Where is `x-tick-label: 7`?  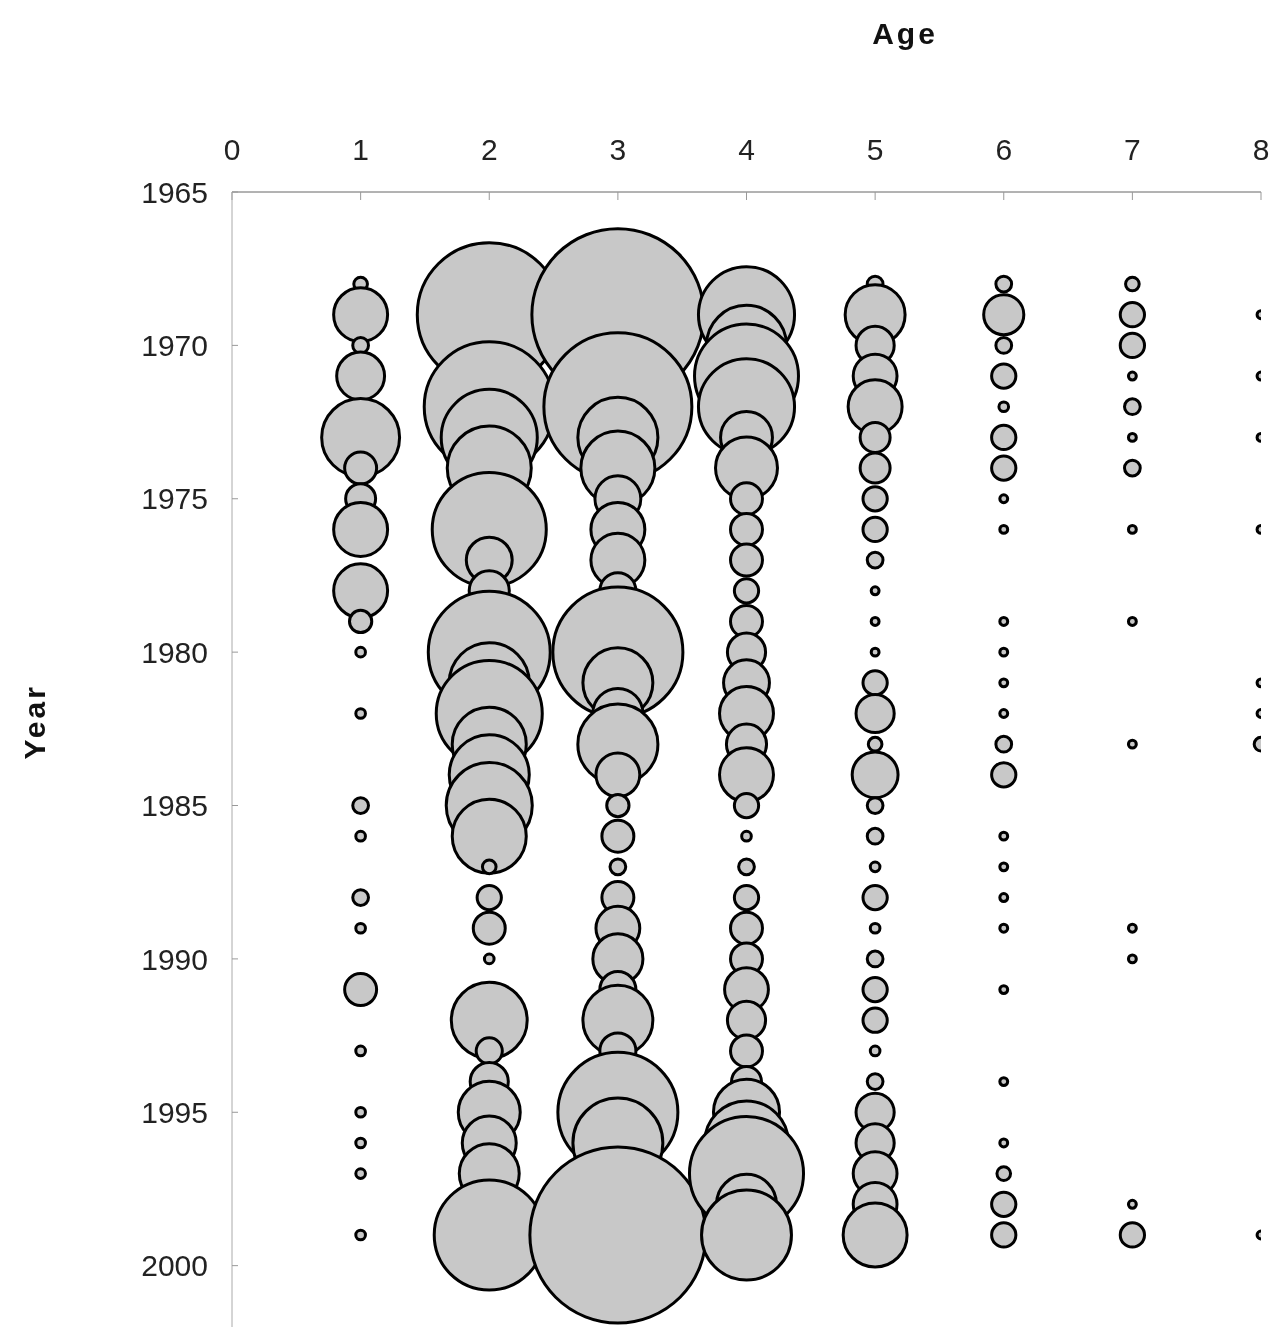 x-tick-label: 7 is located at coordinates (1132, 149).